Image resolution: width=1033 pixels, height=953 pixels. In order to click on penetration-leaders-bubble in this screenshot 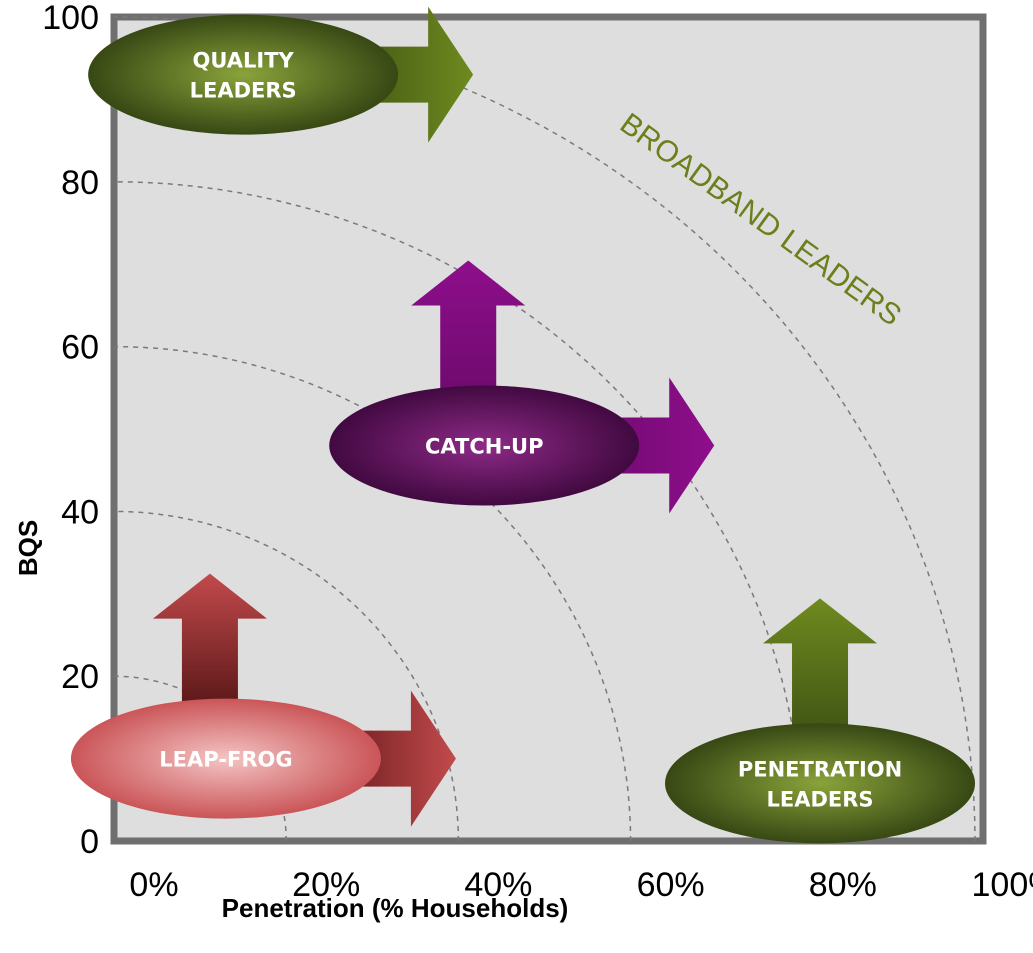, I will do `click(820, 783)`.